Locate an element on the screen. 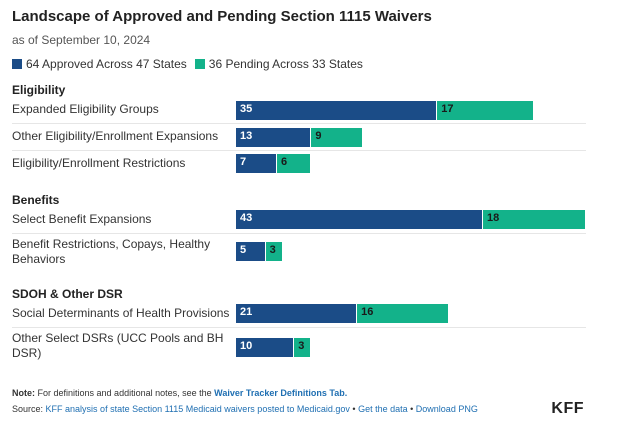  legend-item-pending: 36 Pending Across 33 States is located at coordinates (278, 64).